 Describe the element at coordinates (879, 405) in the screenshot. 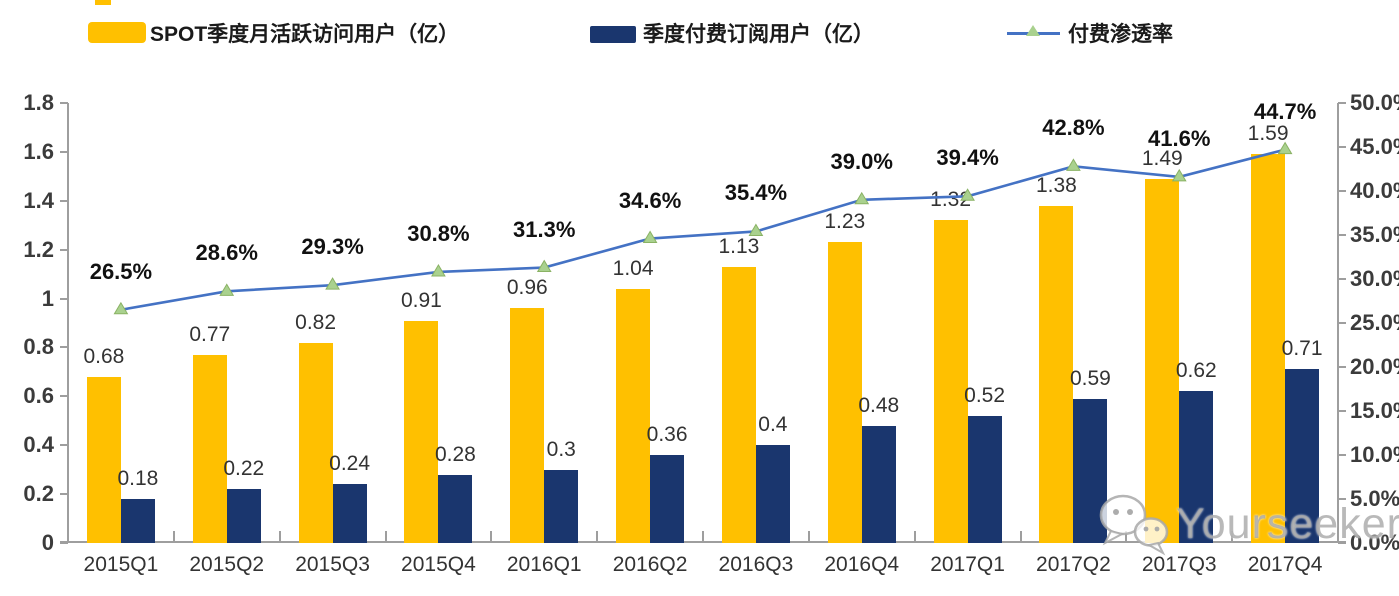

I see `value-label-subs: 0.48` at that location.